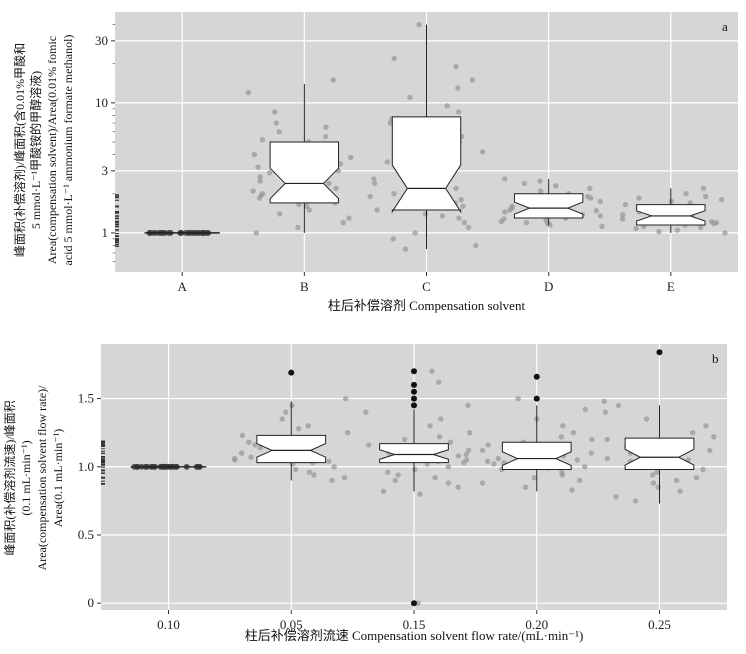 The width and height of the screenshot is (746, 654). Describe the element at coordinates (86, 534) in the screenshot. I see `y-tick-label: 0.5` at that location.